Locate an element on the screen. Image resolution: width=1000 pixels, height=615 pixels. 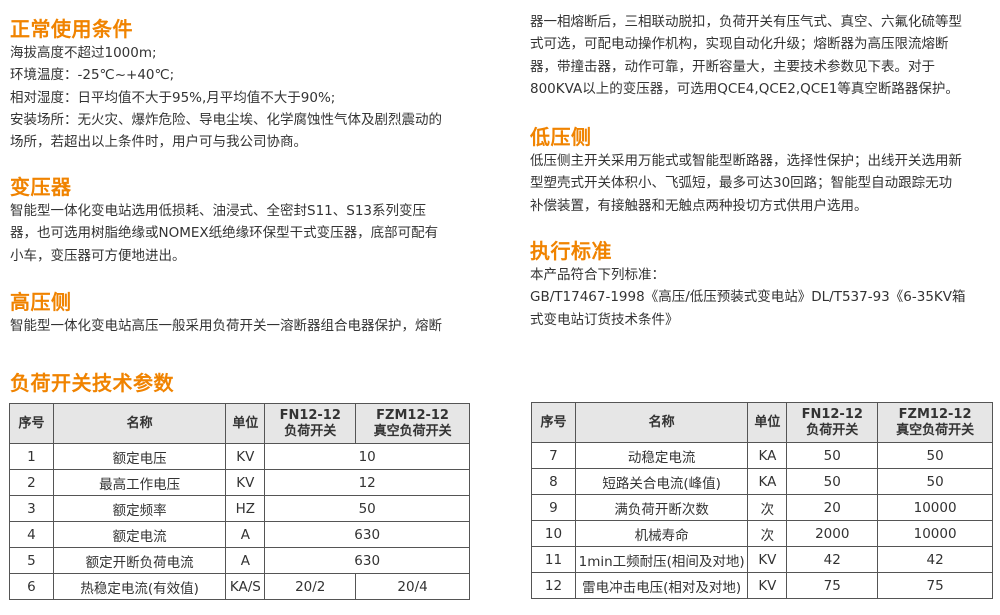
table-row: 6 热稳定电流(有效值) KA/S 20/2 20/4 is located at coordinates (239, 586).